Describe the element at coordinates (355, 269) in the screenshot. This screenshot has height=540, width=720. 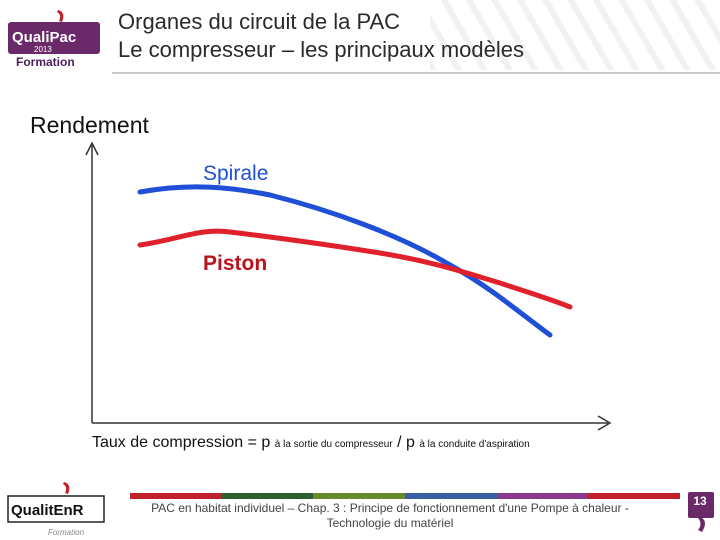
I see `series-line-piston` at that location.